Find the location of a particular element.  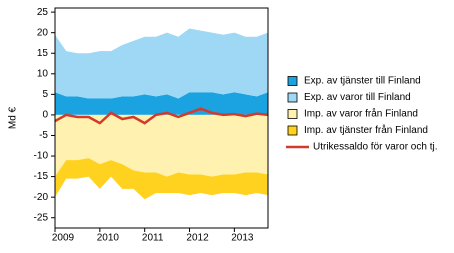

y-tick-label: 15 is located at coordinates (43, 53).